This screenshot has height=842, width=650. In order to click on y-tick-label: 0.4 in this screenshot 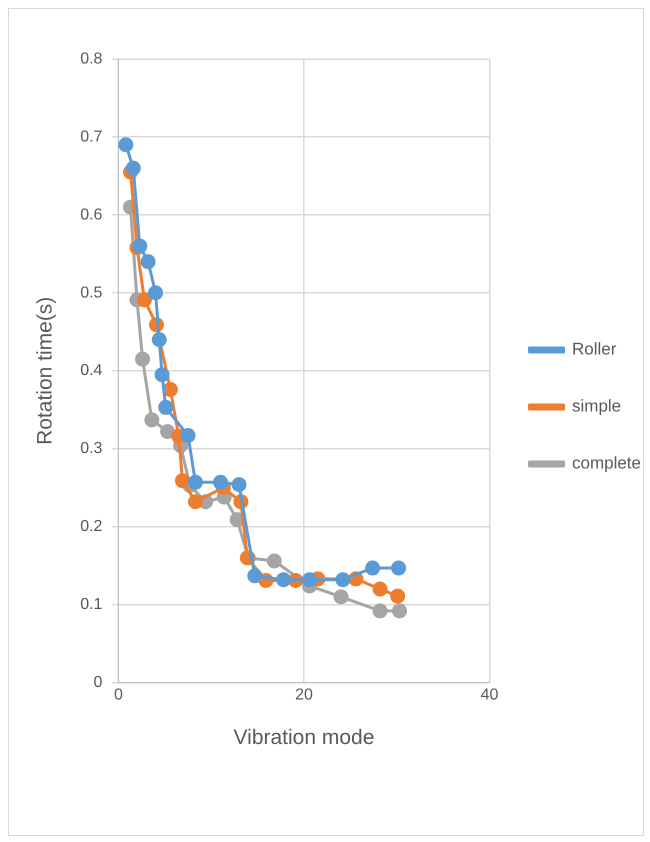, I will do `click(91, 371)`.